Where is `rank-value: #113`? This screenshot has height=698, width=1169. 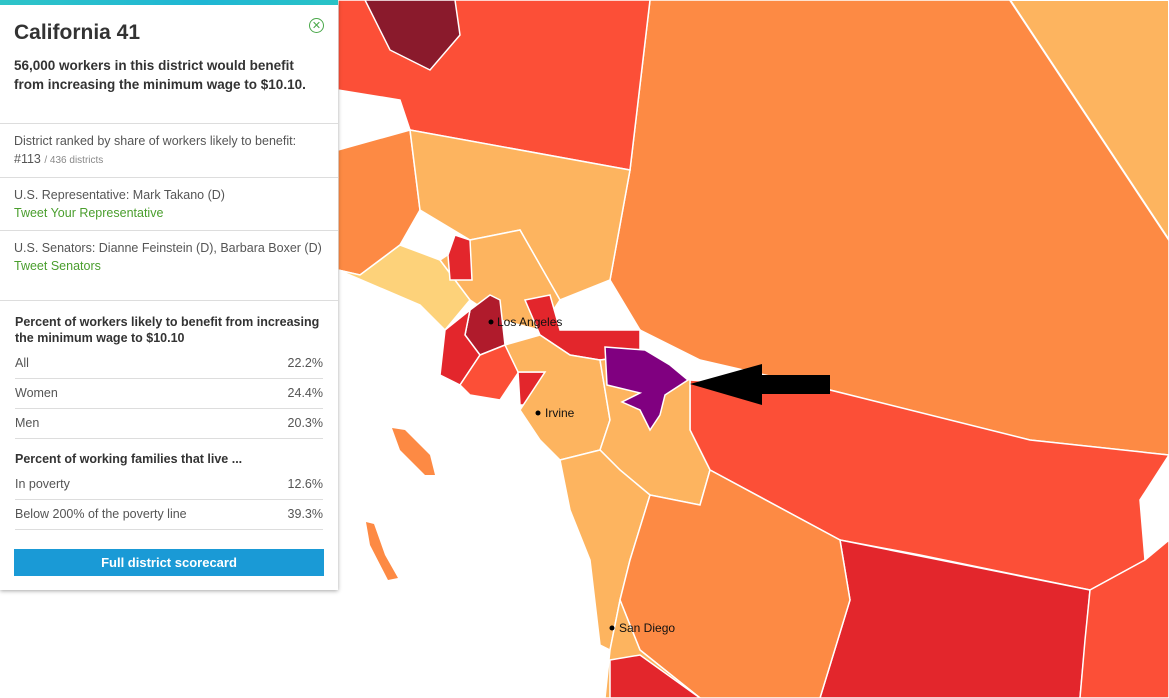
rank-value: #113 is located at coordinates (27, 159).